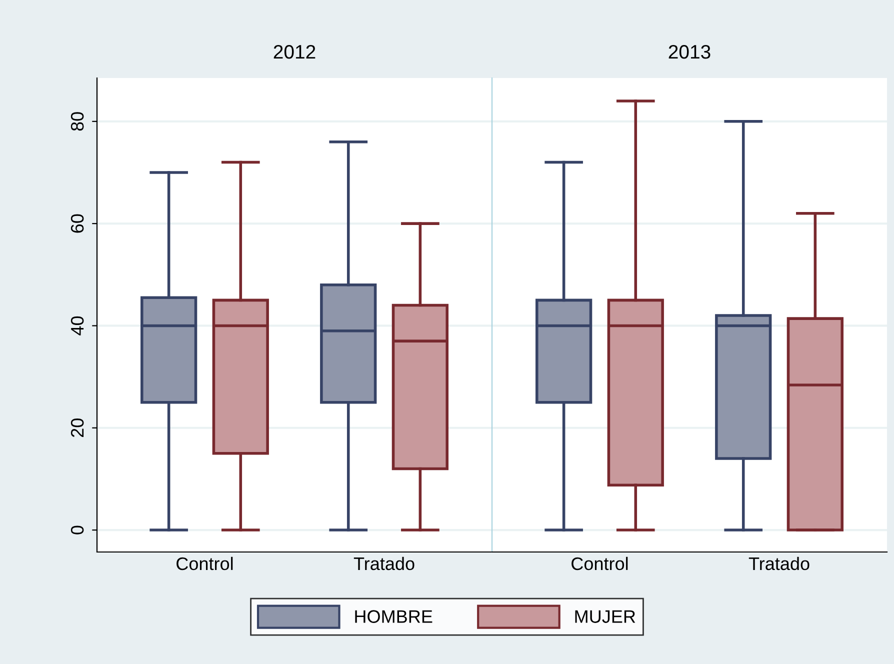  Describe the element at coordinates (393, 616) in the screenshot. I see `legend-label: HOMBRE` at that location.